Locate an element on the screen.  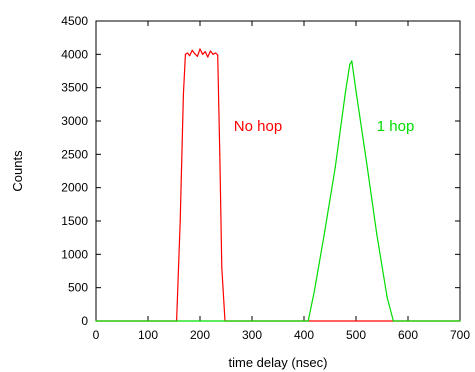
y-tick-label: 0 is located at coordinates (84, 321).